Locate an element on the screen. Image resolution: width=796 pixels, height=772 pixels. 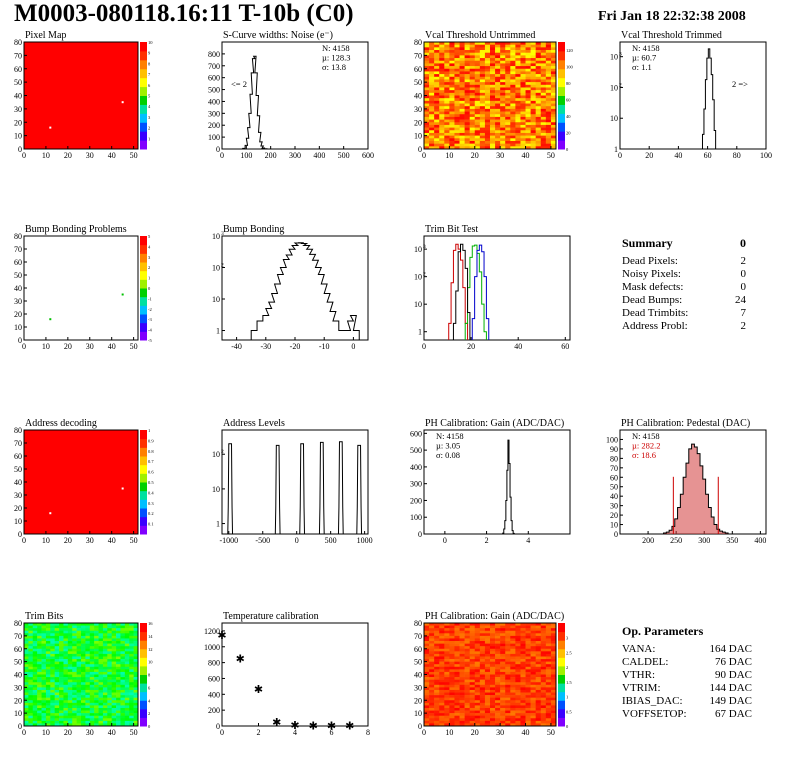
scatter-point: ✱ is located at coordinates (349, 727).